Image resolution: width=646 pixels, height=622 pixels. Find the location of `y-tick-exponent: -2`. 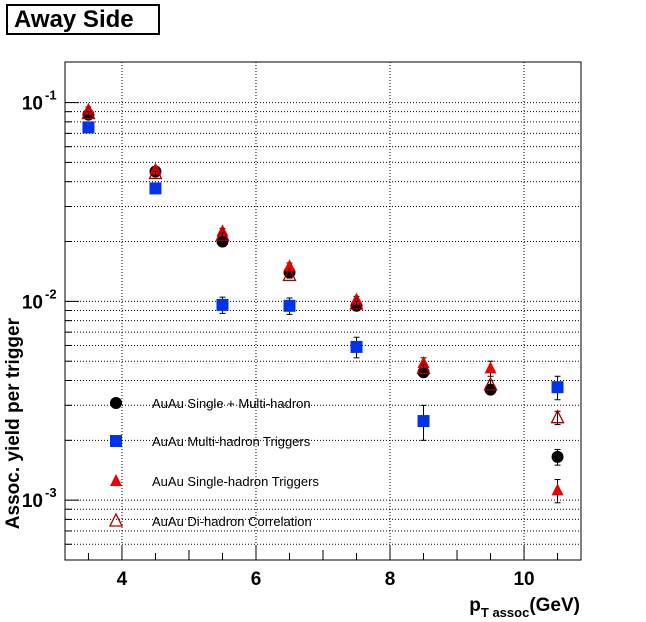

y-tick-exponent: -2 is located at coordinates (51, 293).